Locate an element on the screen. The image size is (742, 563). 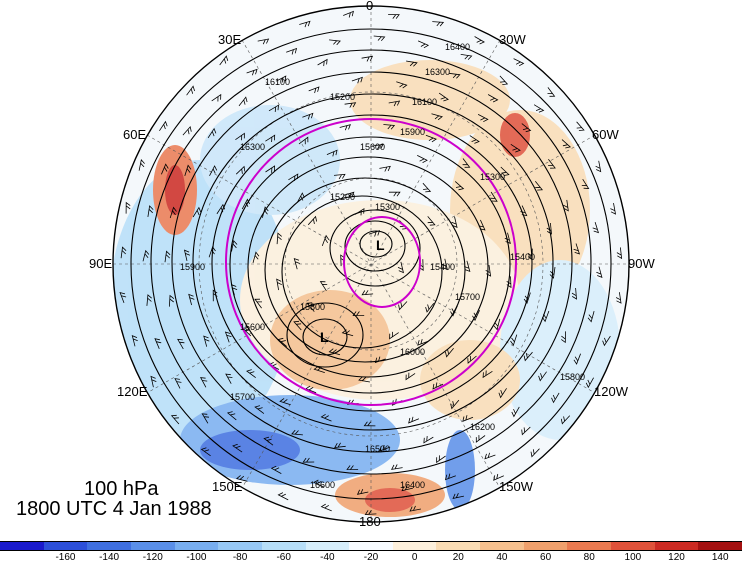
colorbar-tick-label: -60 is located at coordinates (283, 557).